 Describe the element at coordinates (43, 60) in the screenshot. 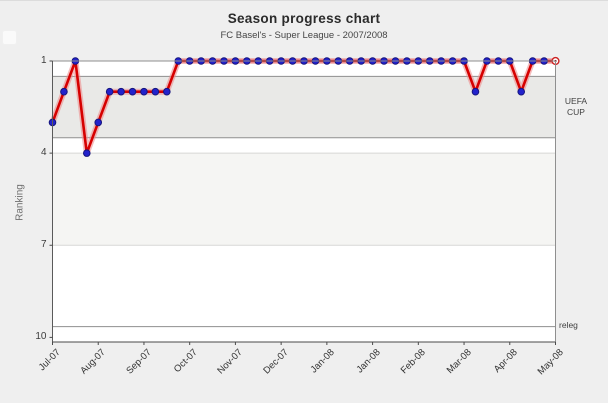

I see `y-axis-label: 1` at that location.